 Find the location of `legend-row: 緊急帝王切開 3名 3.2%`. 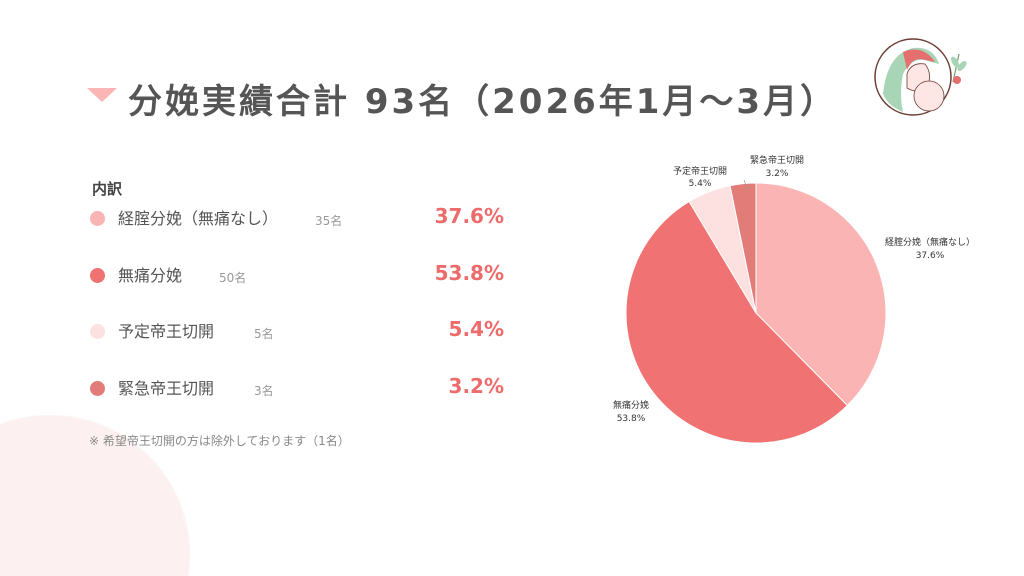

legend-row: 緊急帝王切開 3名 3.2% is located at coordinates (297, 387).